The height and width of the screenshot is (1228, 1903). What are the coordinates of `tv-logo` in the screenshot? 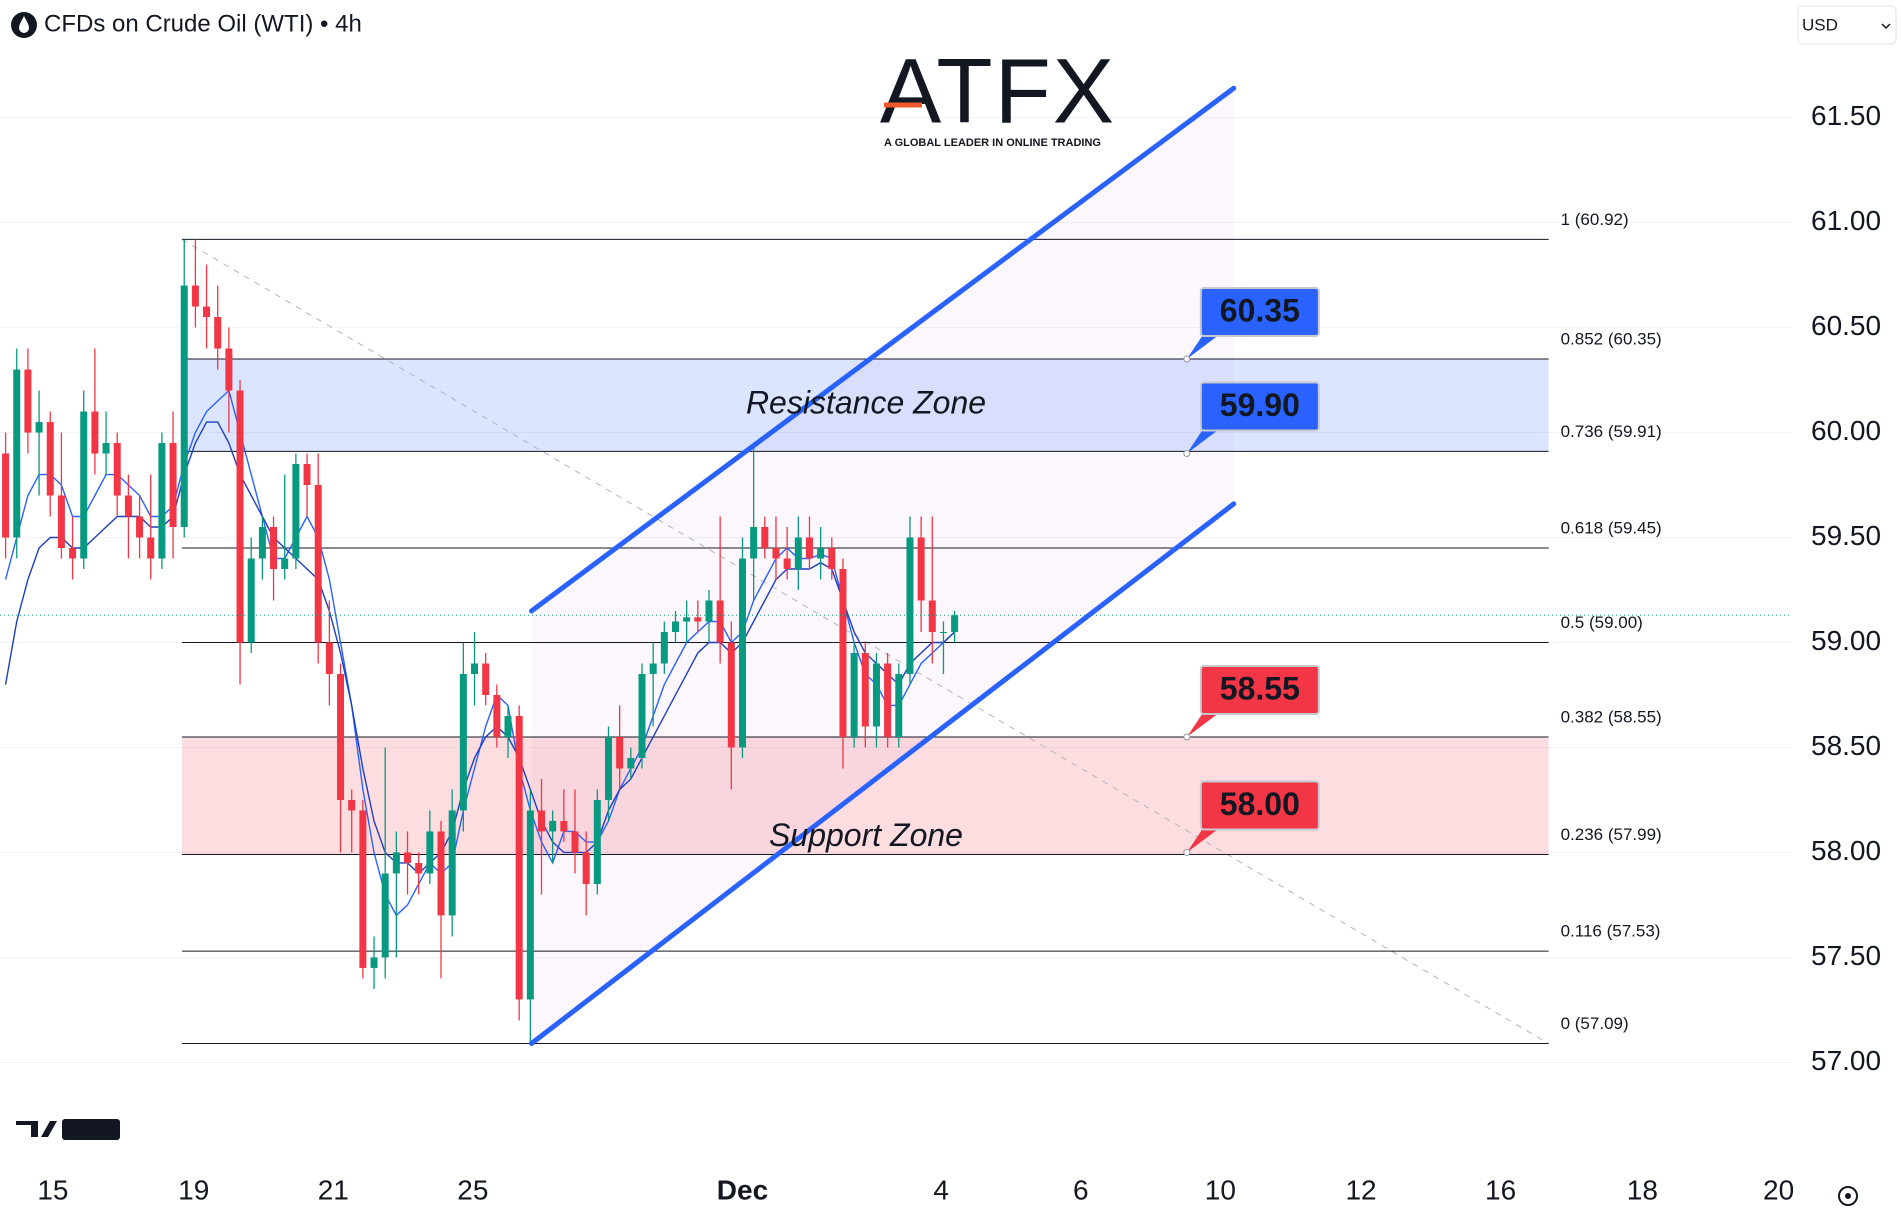 It's located at (36, 1129).